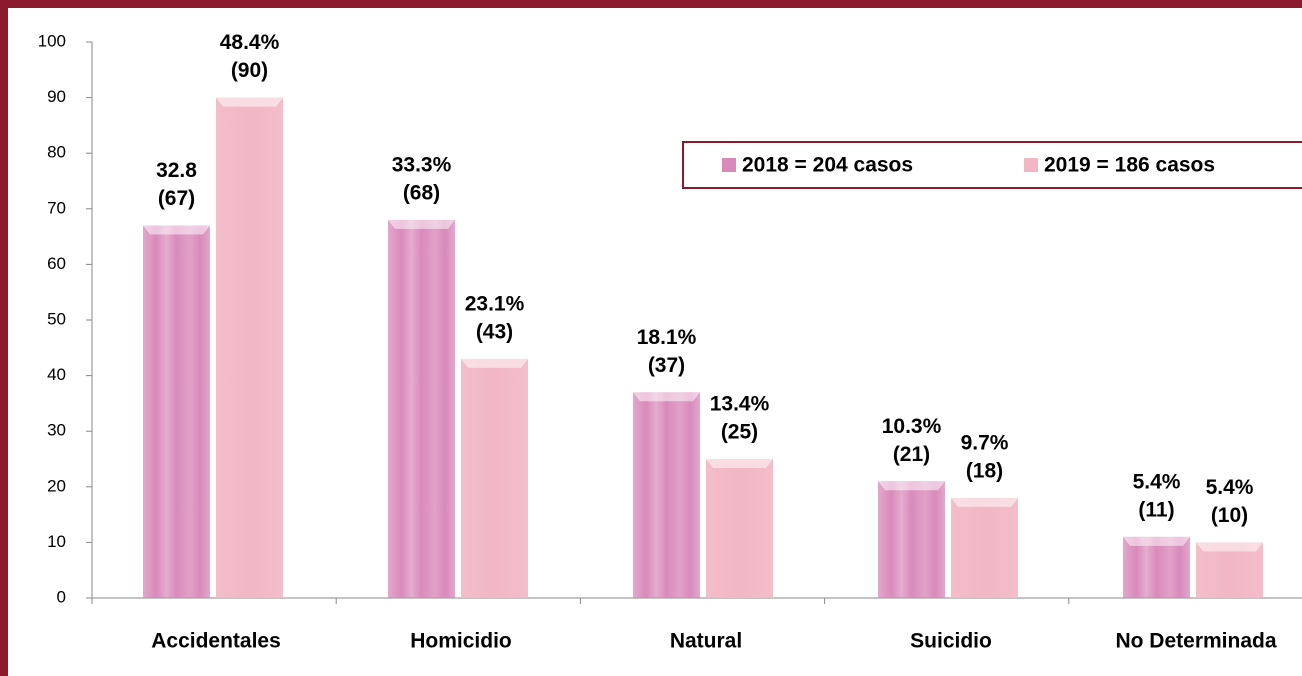 The height and width of the screenshot is (676, 1302). Describe the element at coordinates (422, 164) in the screenshot. I see `value-label: 33.3%` at that location.